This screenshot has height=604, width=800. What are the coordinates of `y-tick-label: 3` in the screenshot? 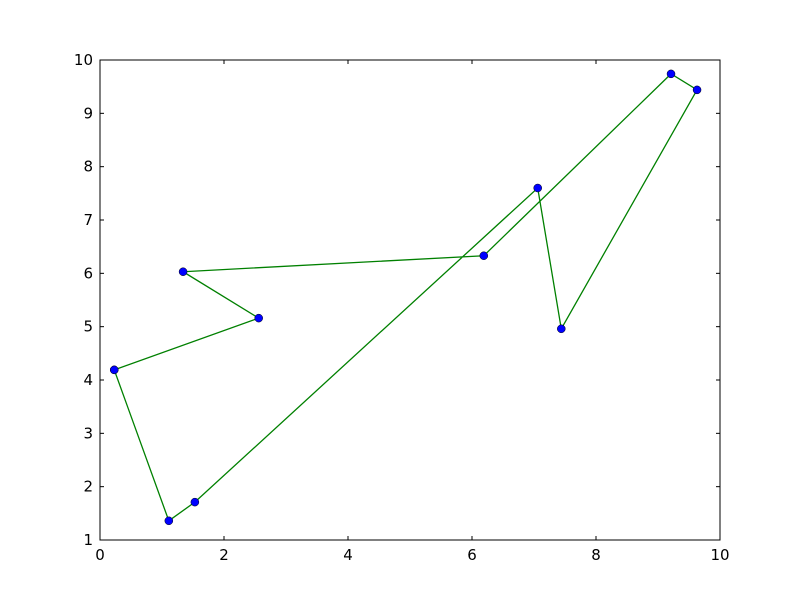 It's located at (88, 433).